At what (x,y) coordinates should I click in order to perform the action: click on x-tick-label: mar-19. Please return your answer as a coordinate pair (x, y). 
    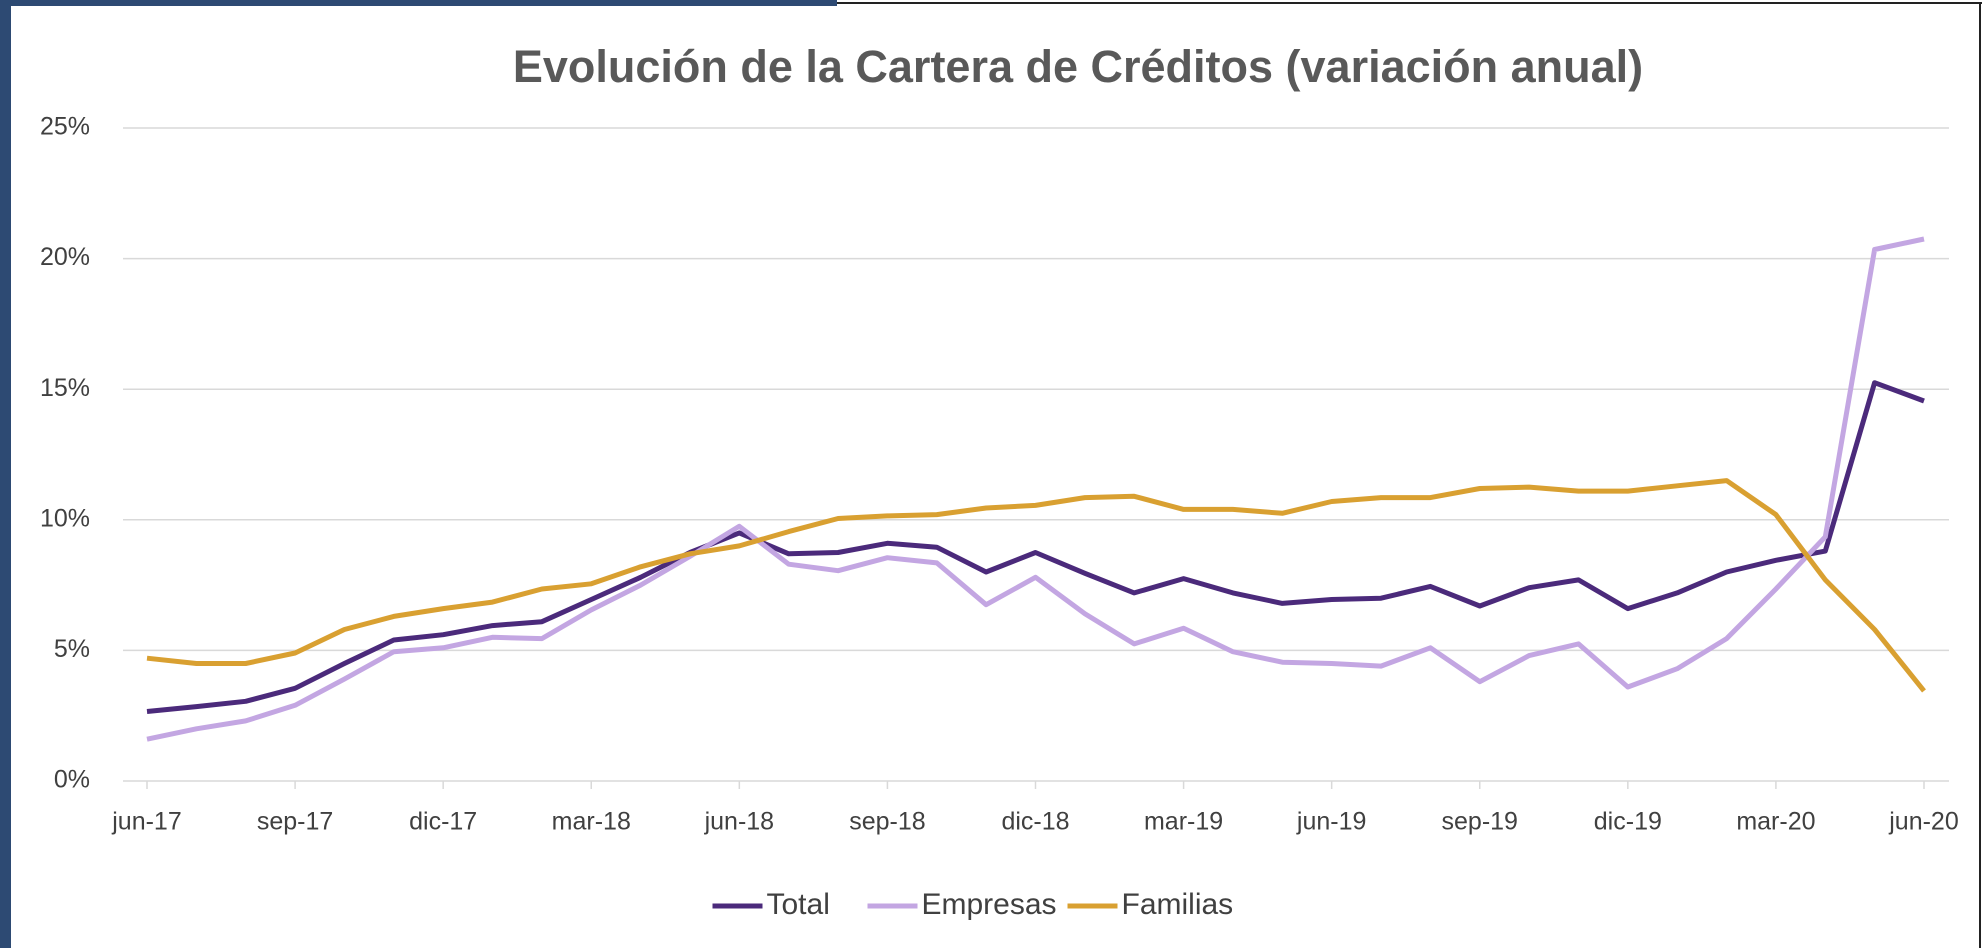
    Looking at the image, I should click on (1183, 822).